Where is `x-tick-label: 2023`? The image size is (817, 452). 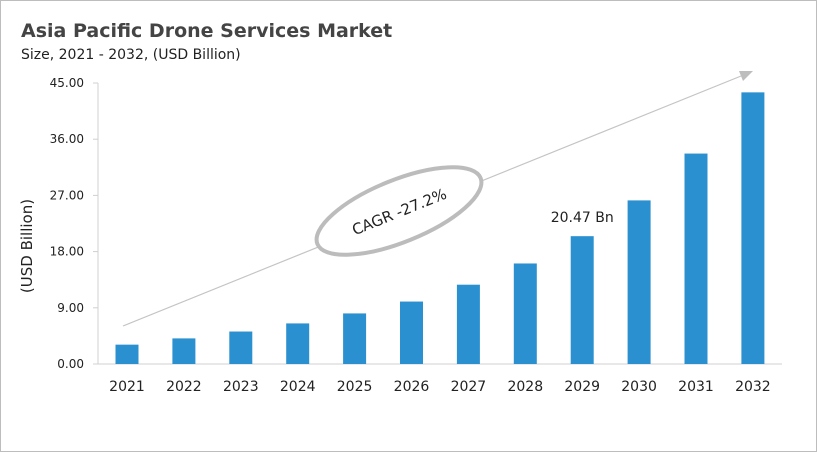
x-tick-label: 2023 is located at coordinates (241, 387).